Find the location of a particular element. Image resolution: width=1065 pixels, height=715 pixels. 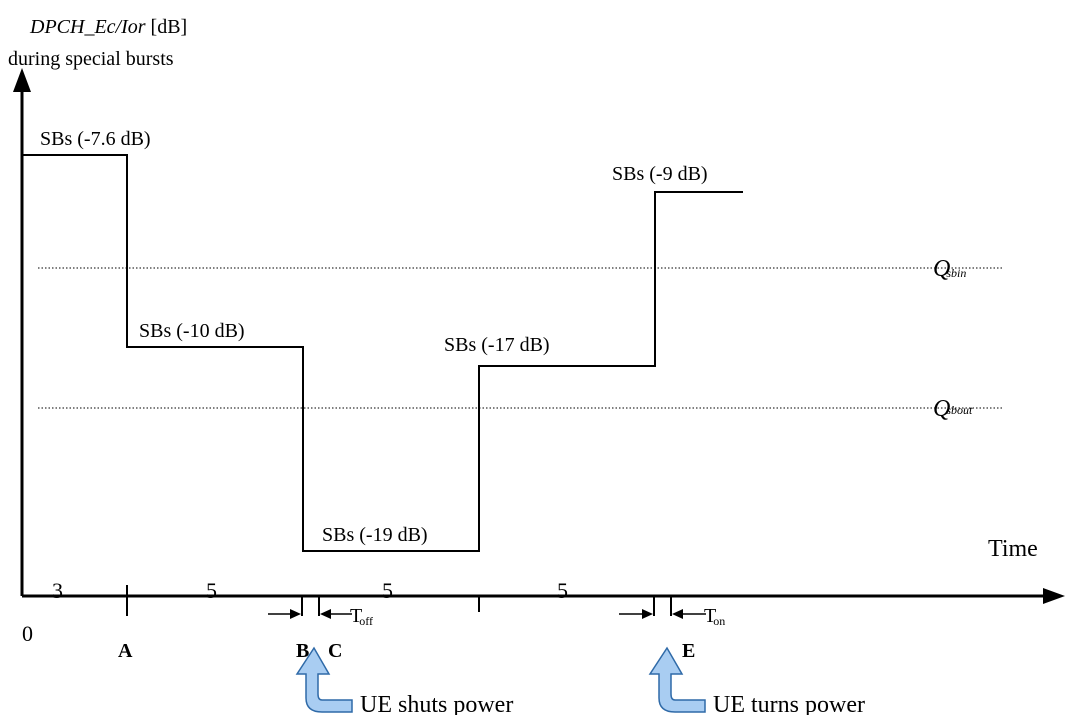

toff-label: Toff is located at coordinates (361, 616).